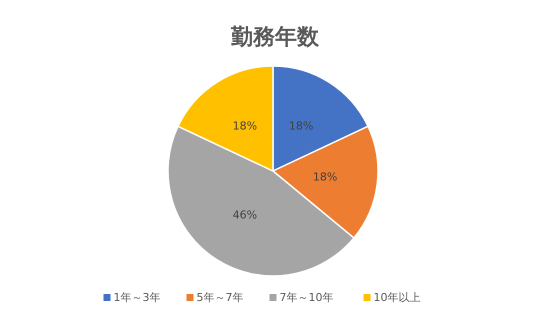  Describe the element at coordinates (137, 297) in the screenshot. I see `legend-label: 1年～3年` at that location.